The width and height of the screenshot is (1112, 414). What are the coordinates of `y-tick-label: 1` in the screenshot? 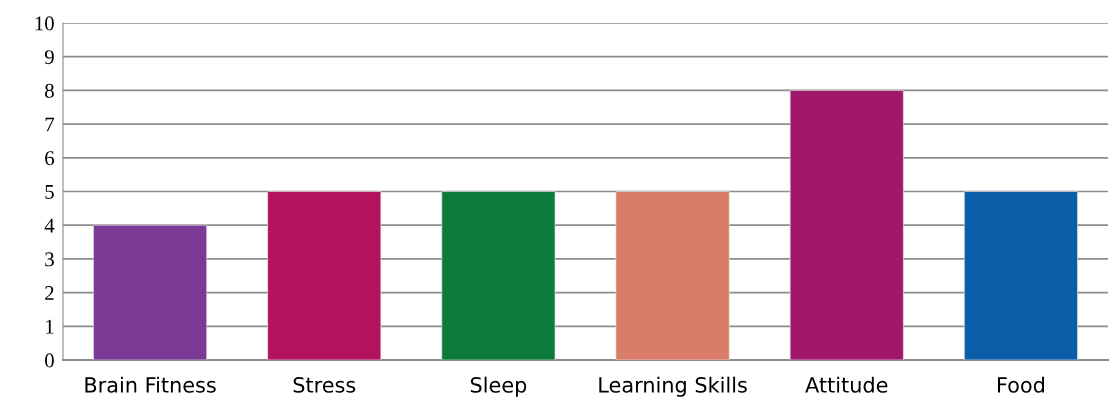 It's located at (50, 326).